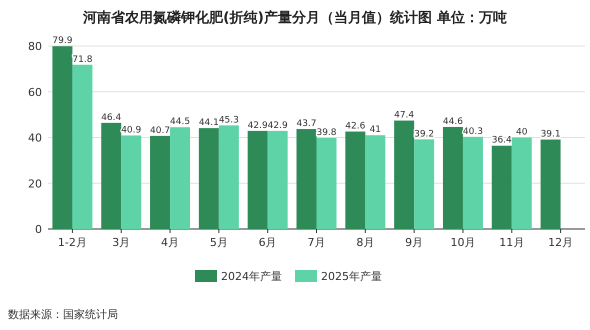  Describe the element at coordinates (82, 59) in the screenshot. I see `data-label: 71.8` at that location.